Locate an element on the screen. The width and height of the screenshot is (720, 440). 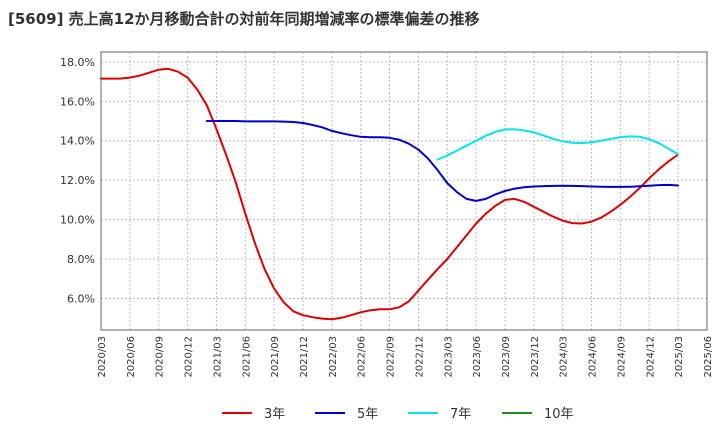
y-tick-labels: 6.0% 8.0% 10.0% 12.0% 14.0% 16.0% 18.0% is located at coordinates (77, 181).